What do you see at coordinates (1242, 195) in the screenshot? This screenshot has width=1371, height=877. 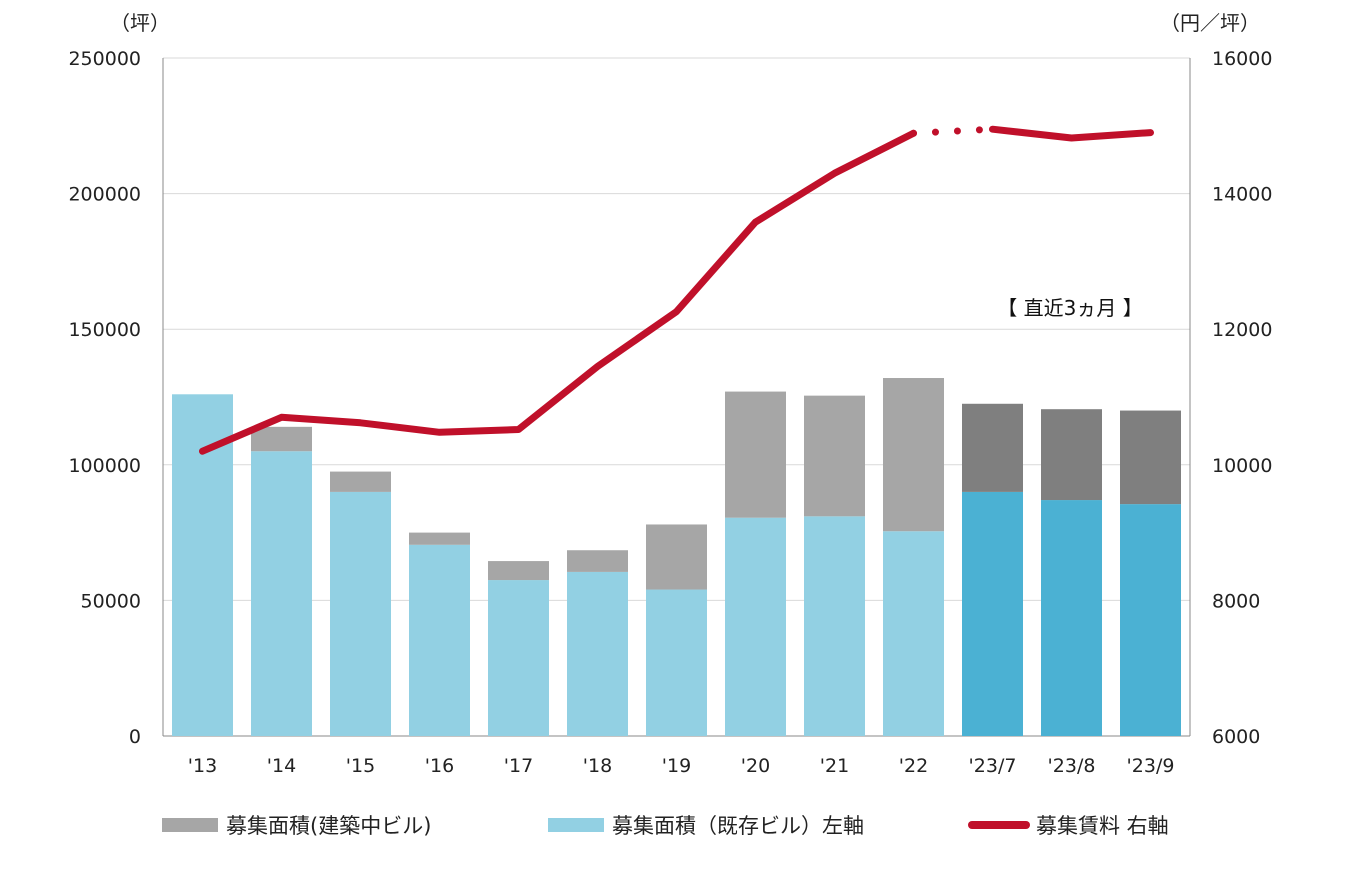 I see `y-right-tick-label: 14000` at bounding box center [1242, 195].